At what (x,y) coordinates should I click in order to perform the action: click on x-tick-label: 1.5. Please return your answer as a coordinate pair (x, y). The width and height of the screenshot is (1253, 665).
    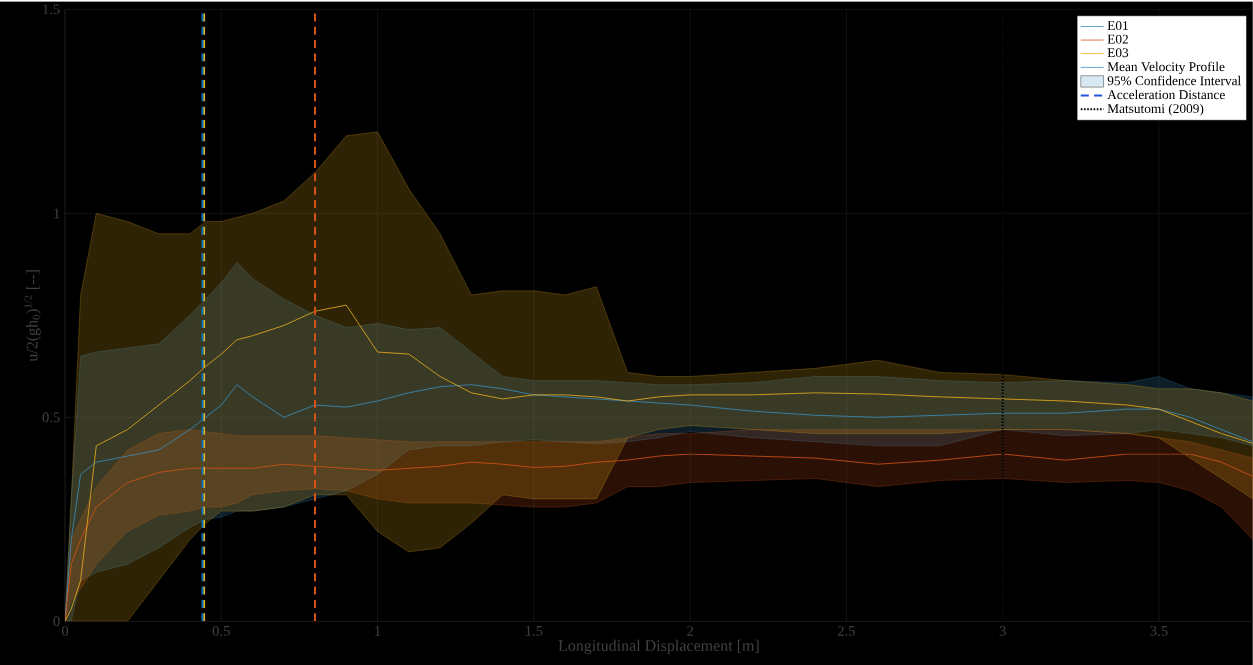
    Looking at the image, I should click on (534, 630).